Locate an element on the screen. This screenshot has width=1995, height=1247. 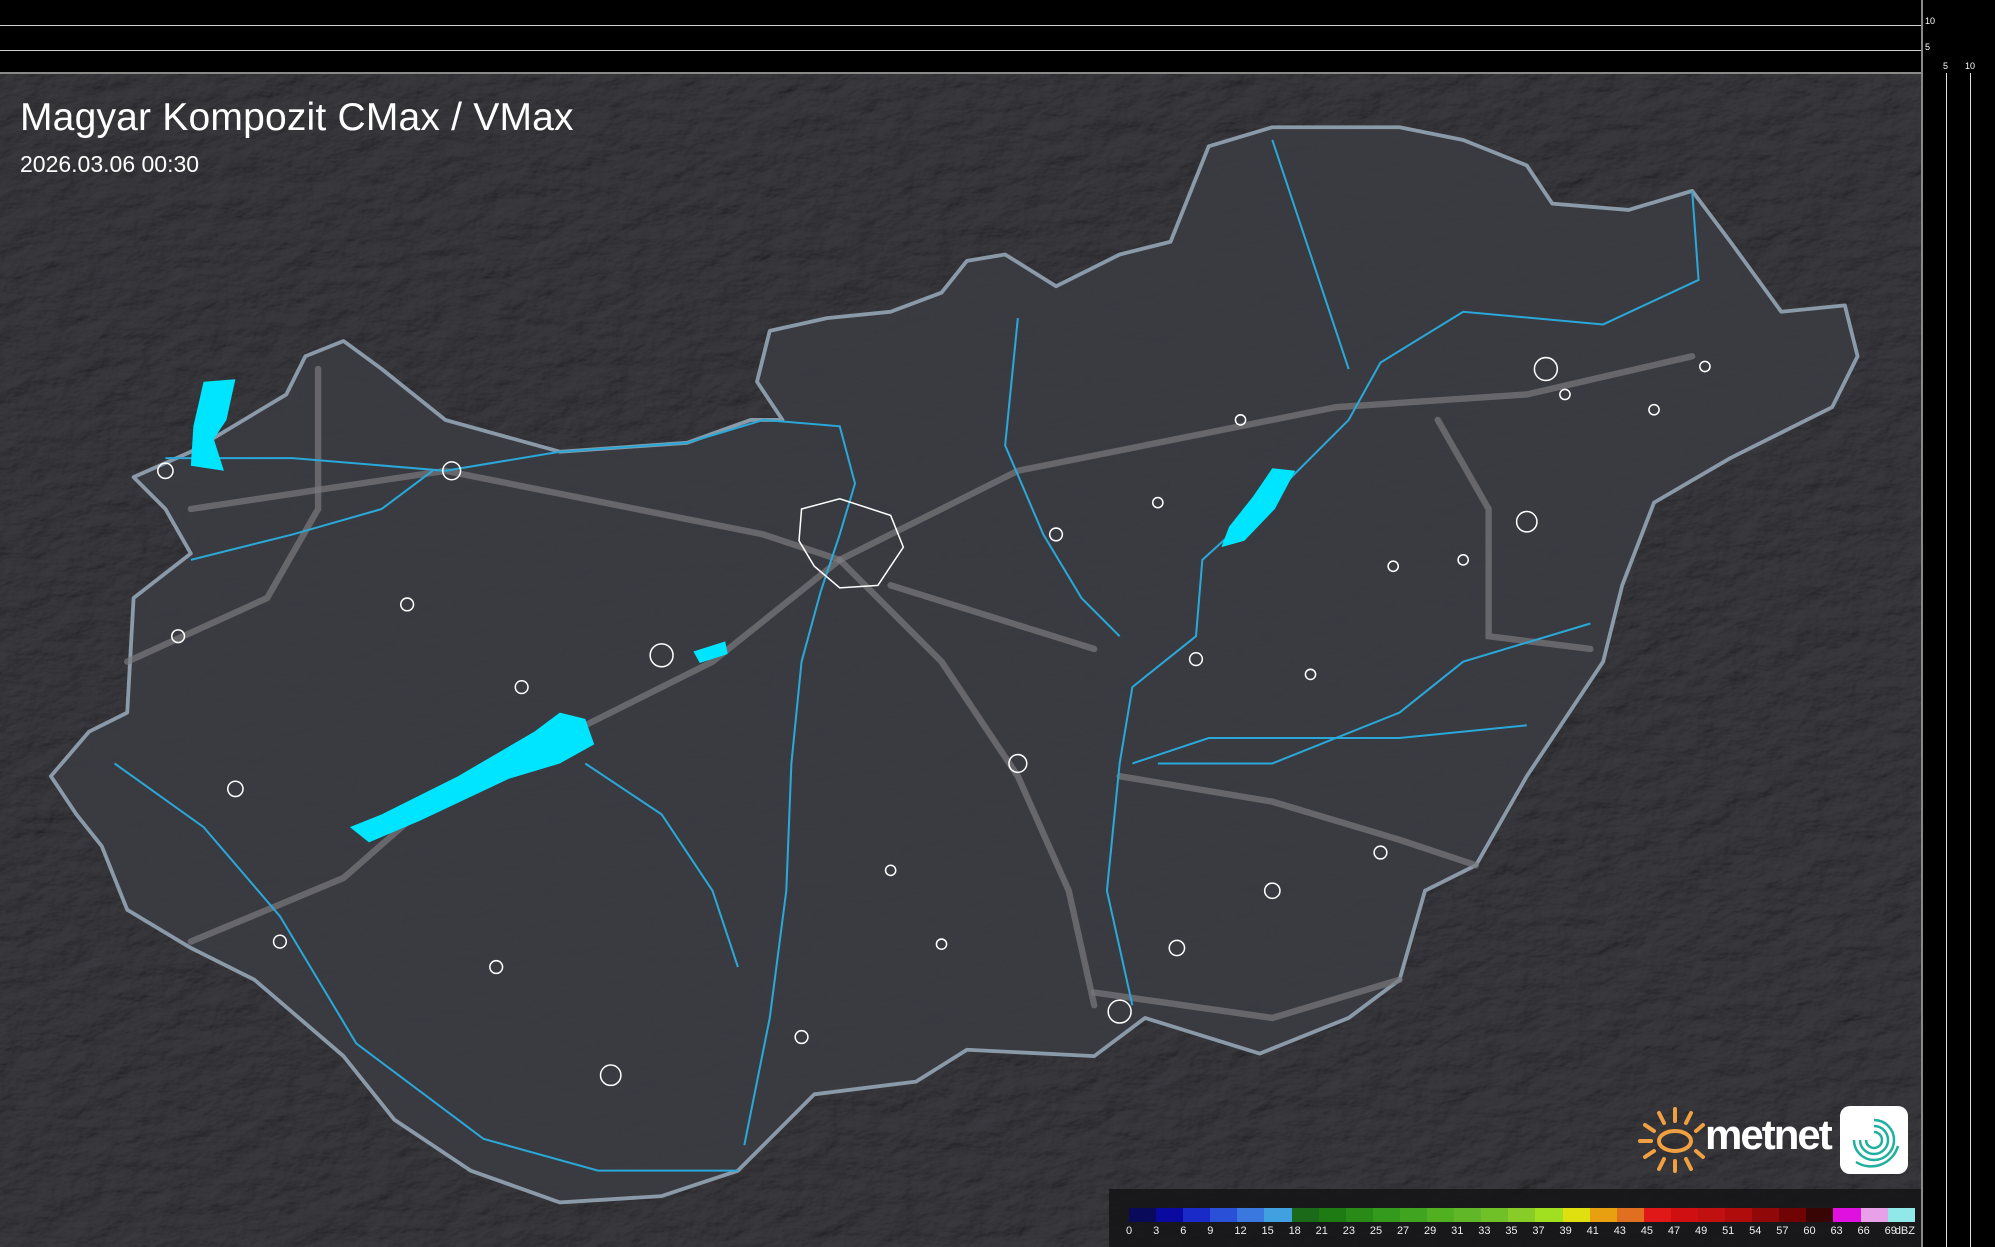
lake-balaton is located at coordinates (472, 777).